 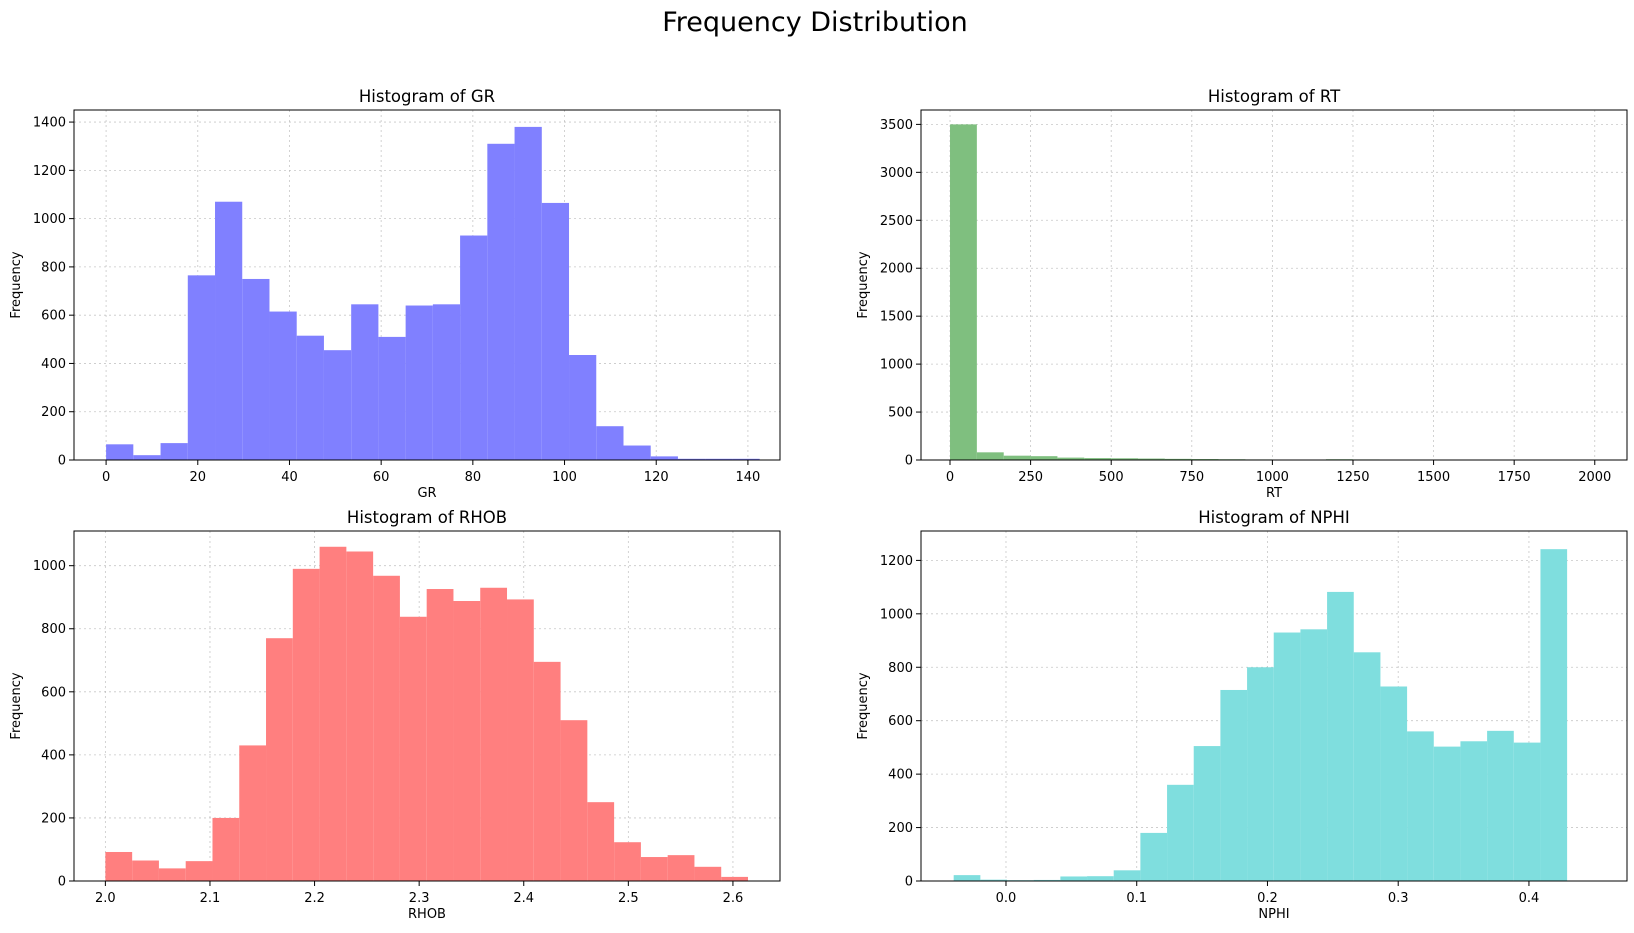 I want to click on subplot-title: Histogram of NPHI, so click(x=1274, y=517).